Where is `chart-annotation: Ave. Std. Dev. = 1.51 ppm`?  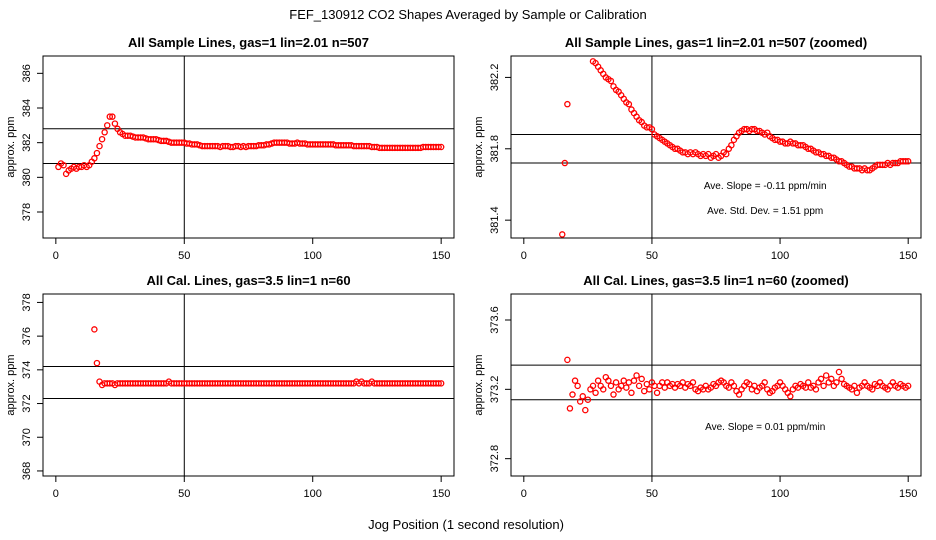
chart-annotation: Ave. Std. Dev. = 1.51 ppm is located at coordinates (765, 211).